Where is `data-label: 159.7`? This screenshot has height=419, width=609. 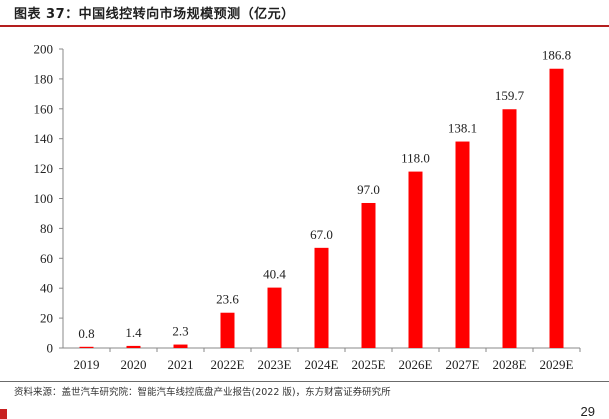 data-label: 159.7 is located at coordinates (510, 95).